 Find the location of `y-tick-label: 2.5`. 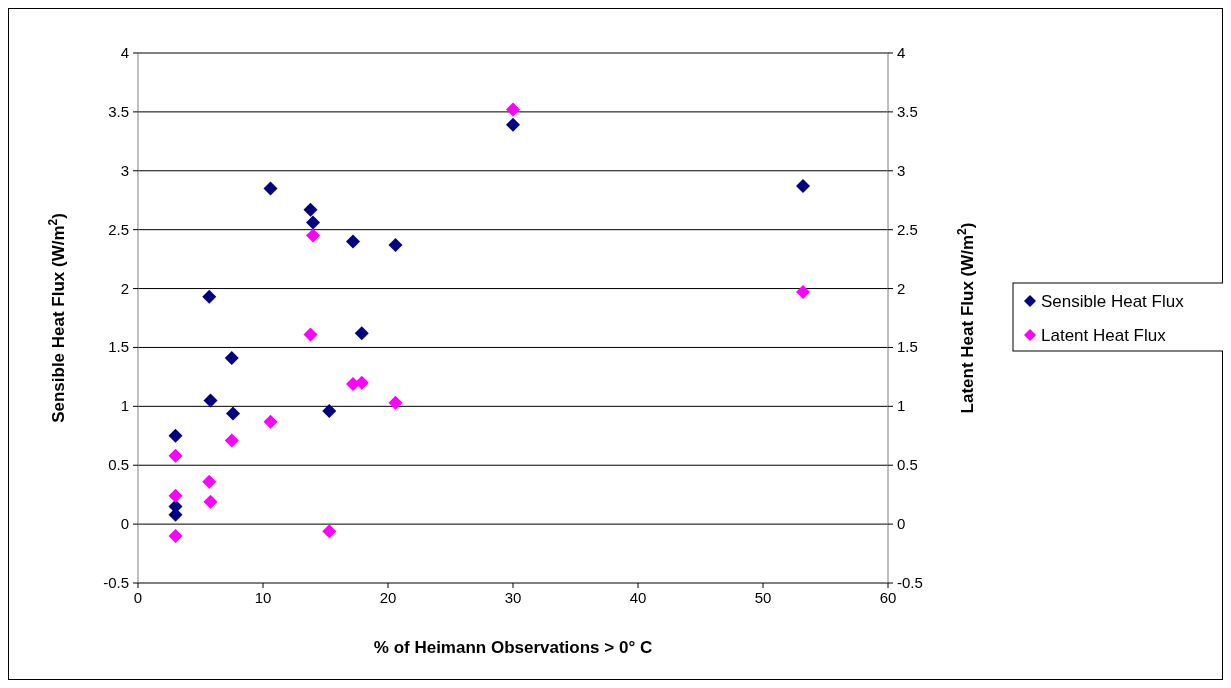

y-tick-label: 2.5 is located at coordinates (118, 229).